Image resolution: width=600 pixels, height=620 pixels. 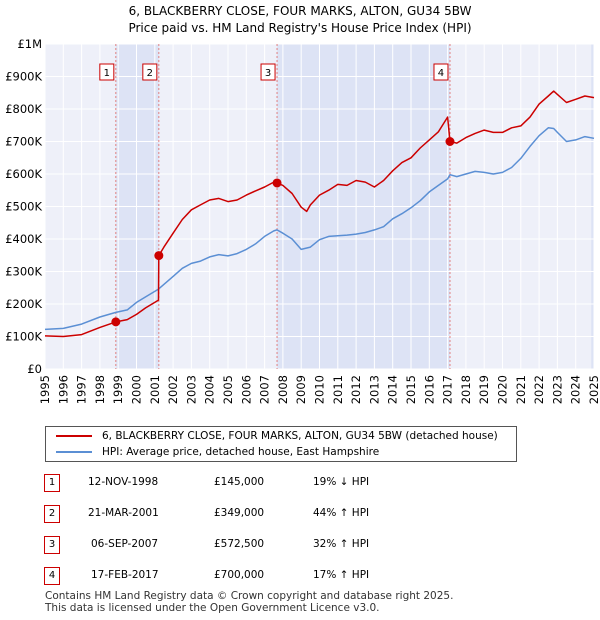 I want to click on transaction-row: 4 17-FEB-2017 £700,000 17% ↑ HPI, so click(x=300, y=577).